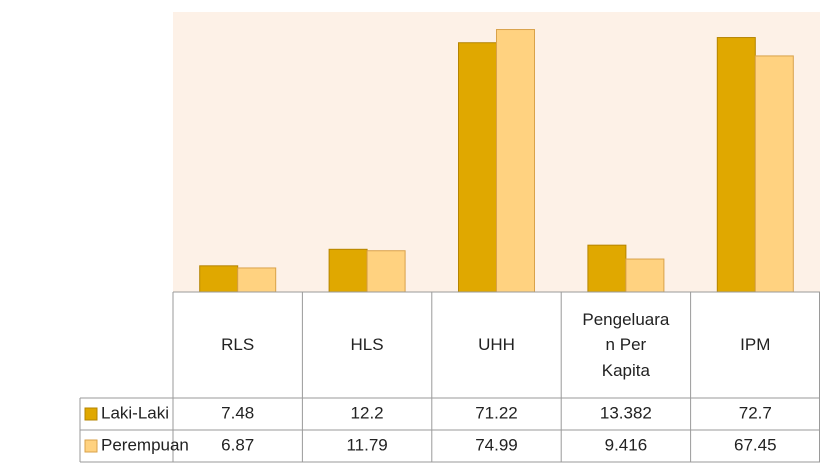  I want to click on category-text: IPM, so click(755, 345).